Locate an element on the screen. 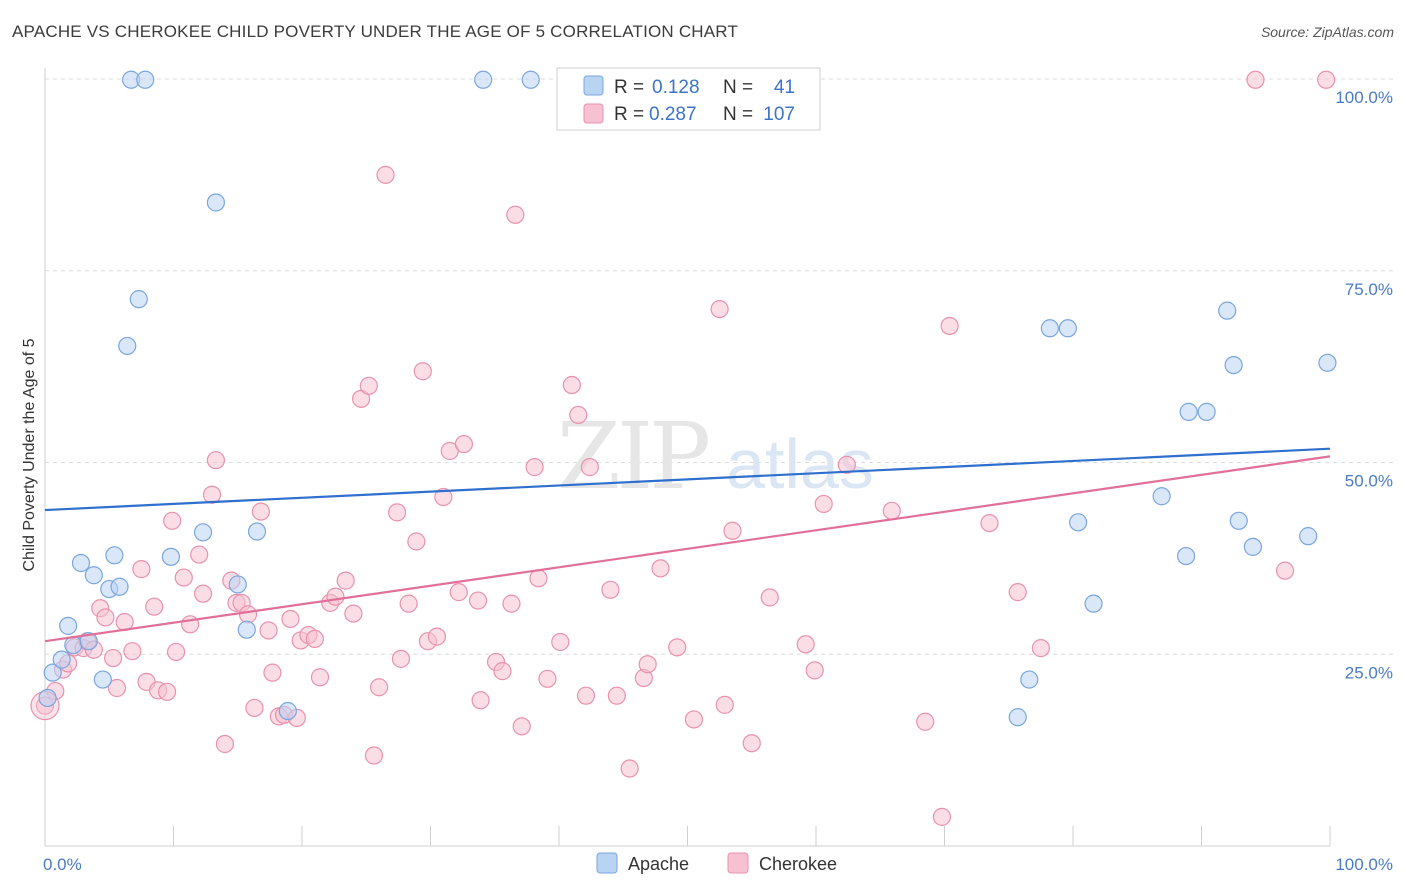  y-tick-label-3: 100.0% is located at coordinates (1364, 97).